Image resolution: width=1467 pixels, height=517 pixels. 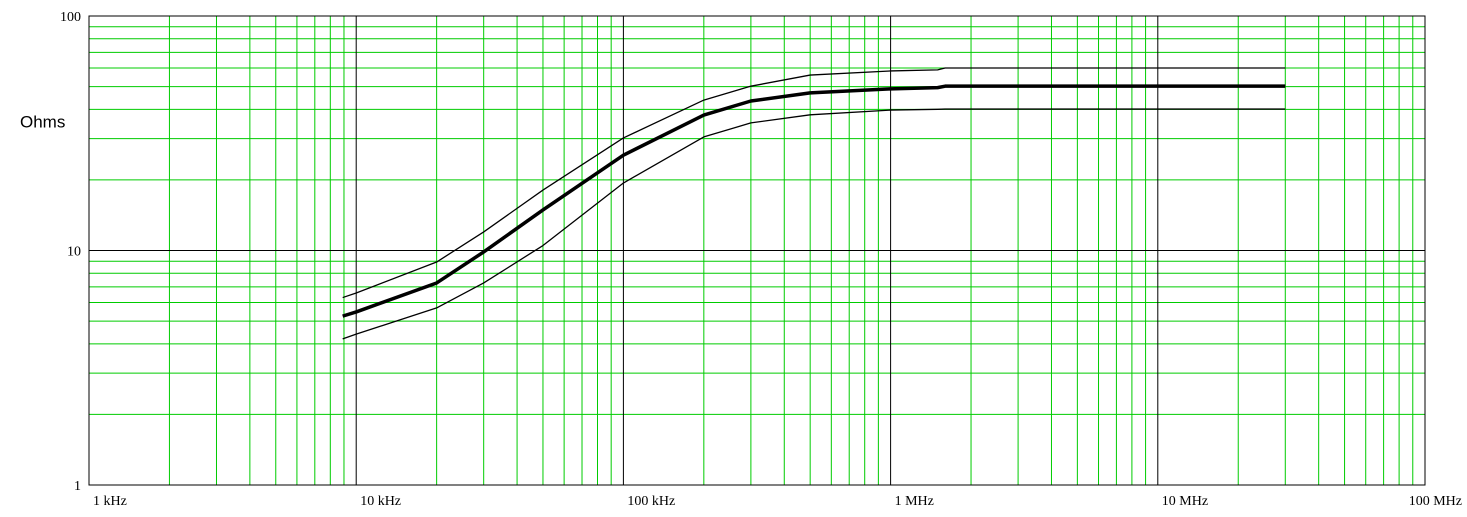 What do you see at coordinates (70, 17) in the screenshot?
I see `y-tick-label: 100` at bounding box center [70, 17].